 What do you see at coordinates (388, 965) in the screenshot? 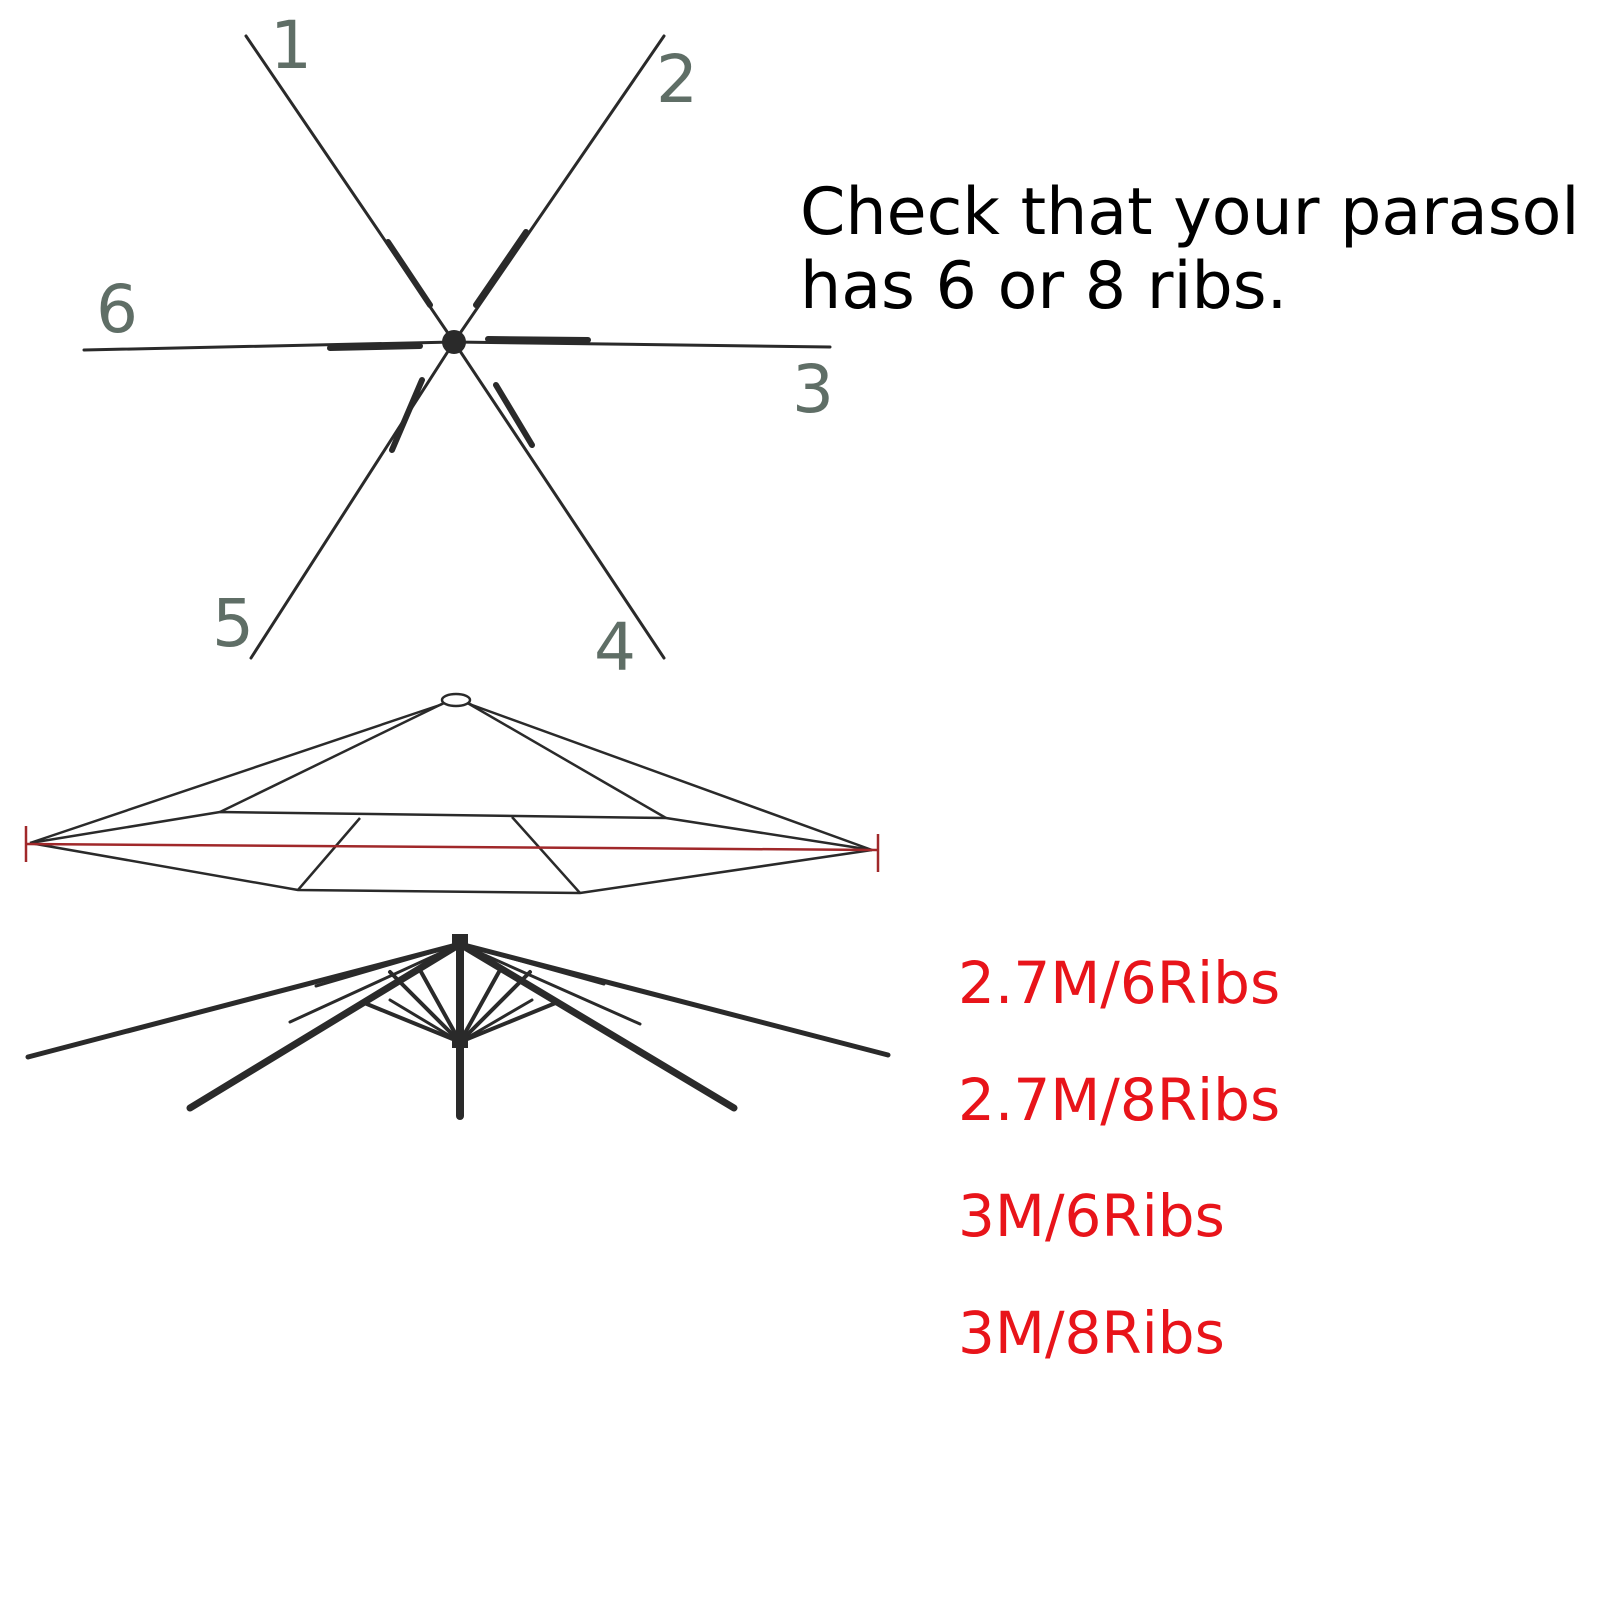
I see `frame-rib-rear-left` at bounding box center [388, 965].